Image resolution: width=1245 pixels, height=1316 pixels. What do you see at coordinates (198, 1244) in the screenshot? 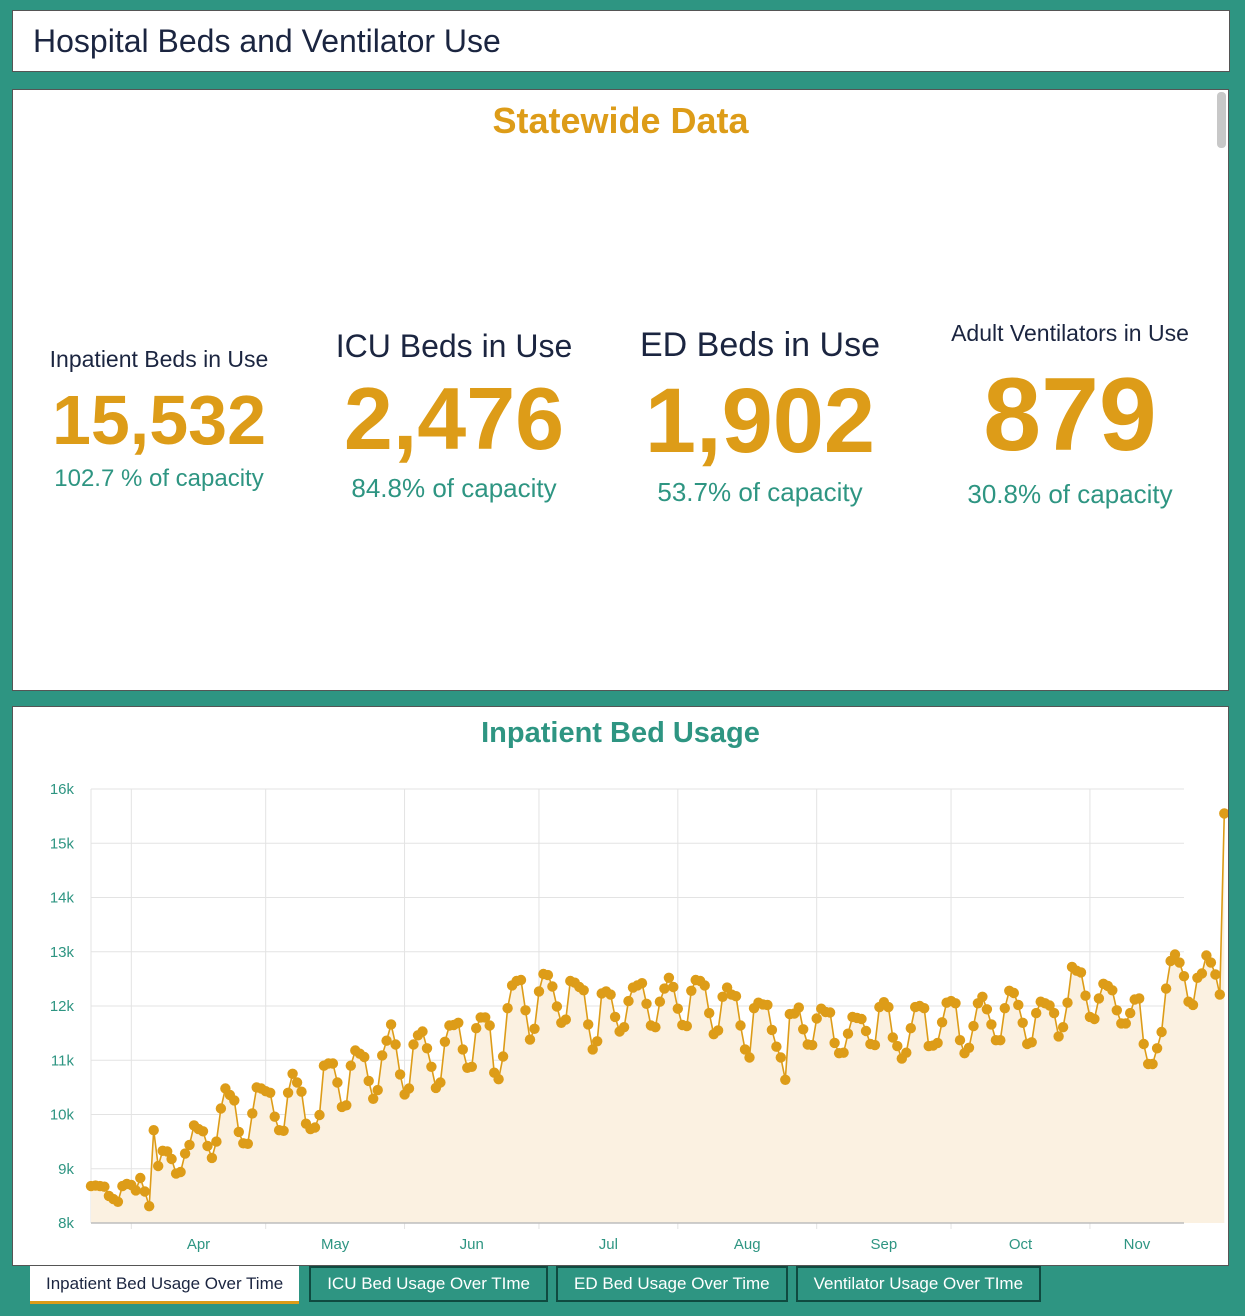
I see `x-tick-label: Apr` at bounding box center [198, 1244].